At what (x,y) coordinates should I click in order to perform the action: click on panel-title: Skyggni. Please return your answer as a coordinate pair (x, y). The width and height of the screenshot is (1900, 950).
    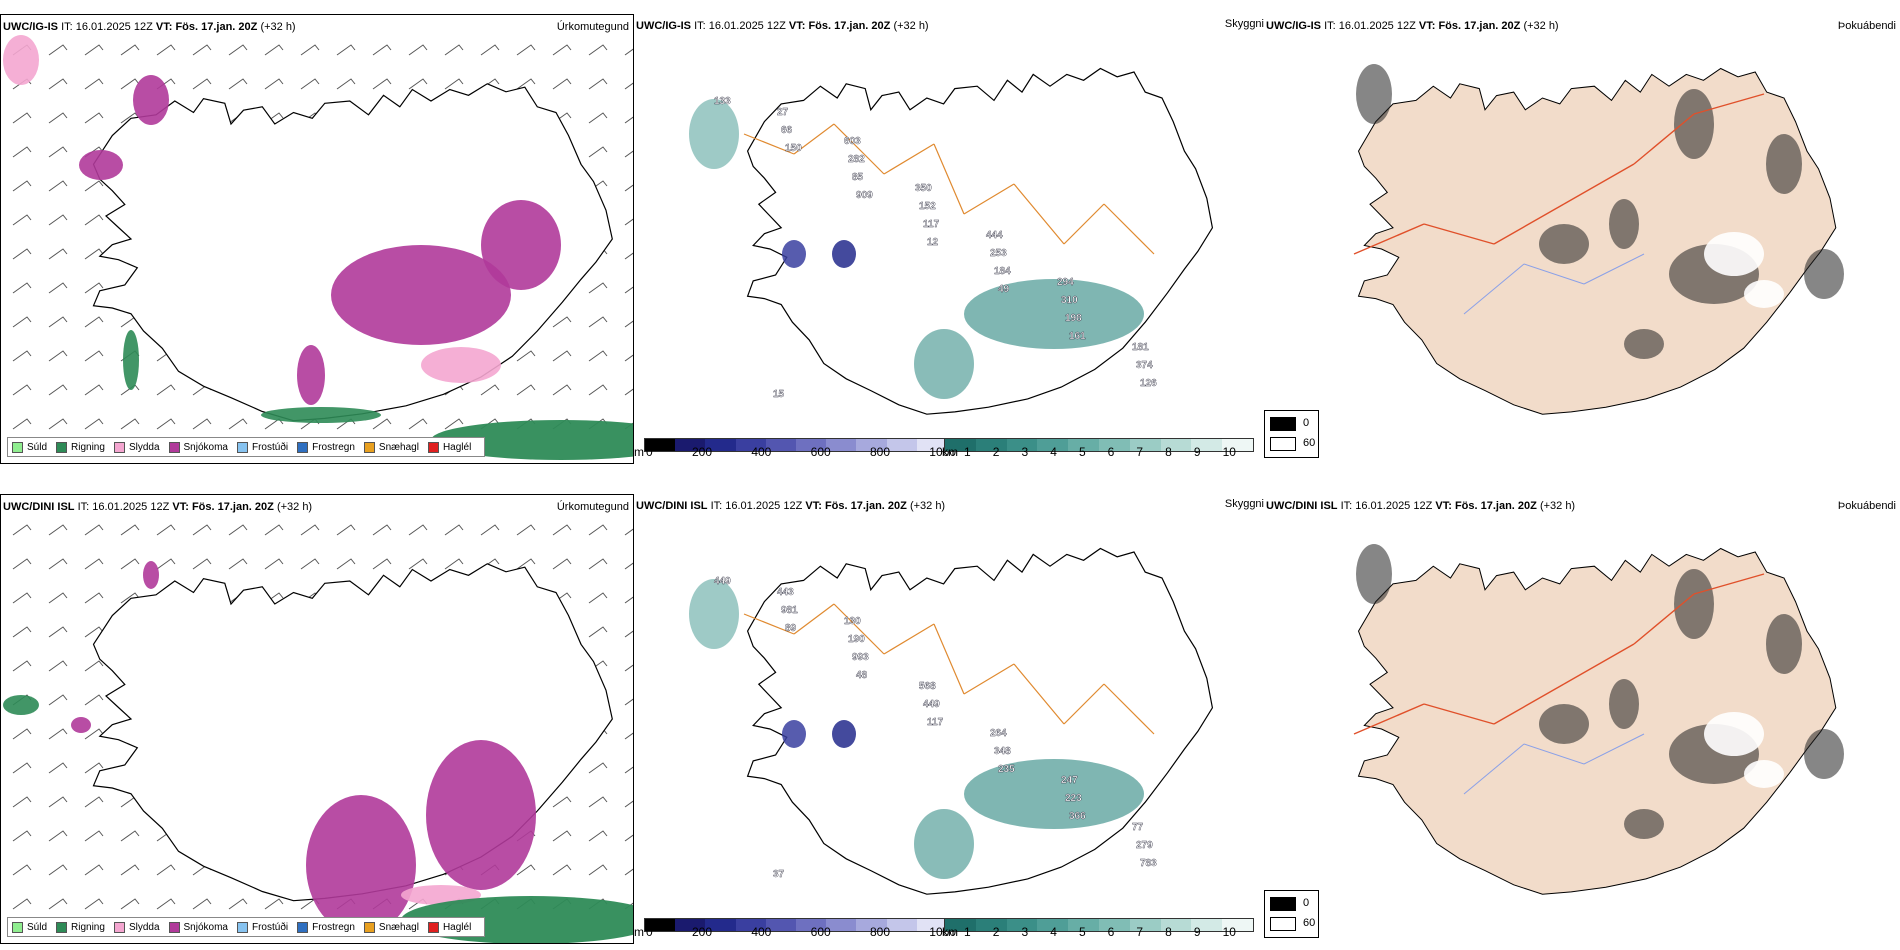
    Looking at the image, I should click on (1244, 24).